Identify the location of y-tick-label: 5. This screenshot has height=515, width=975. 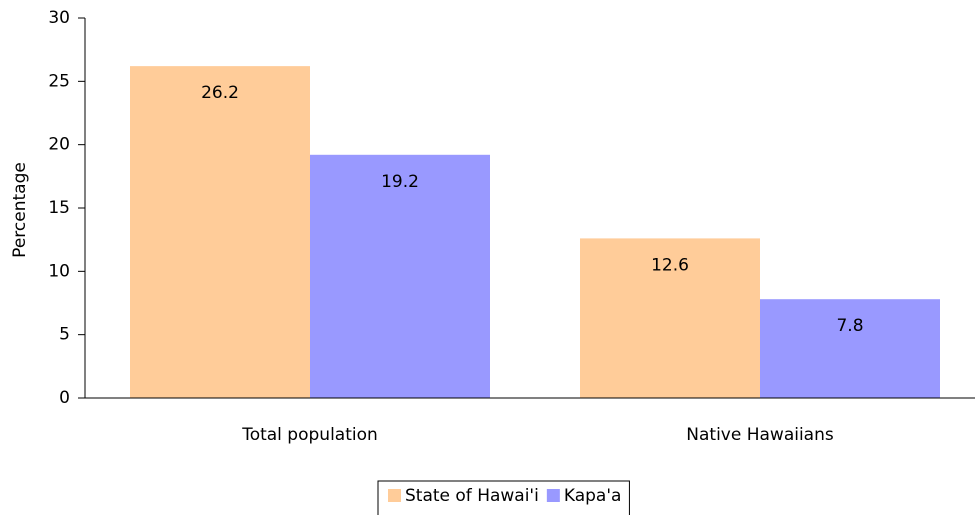
(64, 335).